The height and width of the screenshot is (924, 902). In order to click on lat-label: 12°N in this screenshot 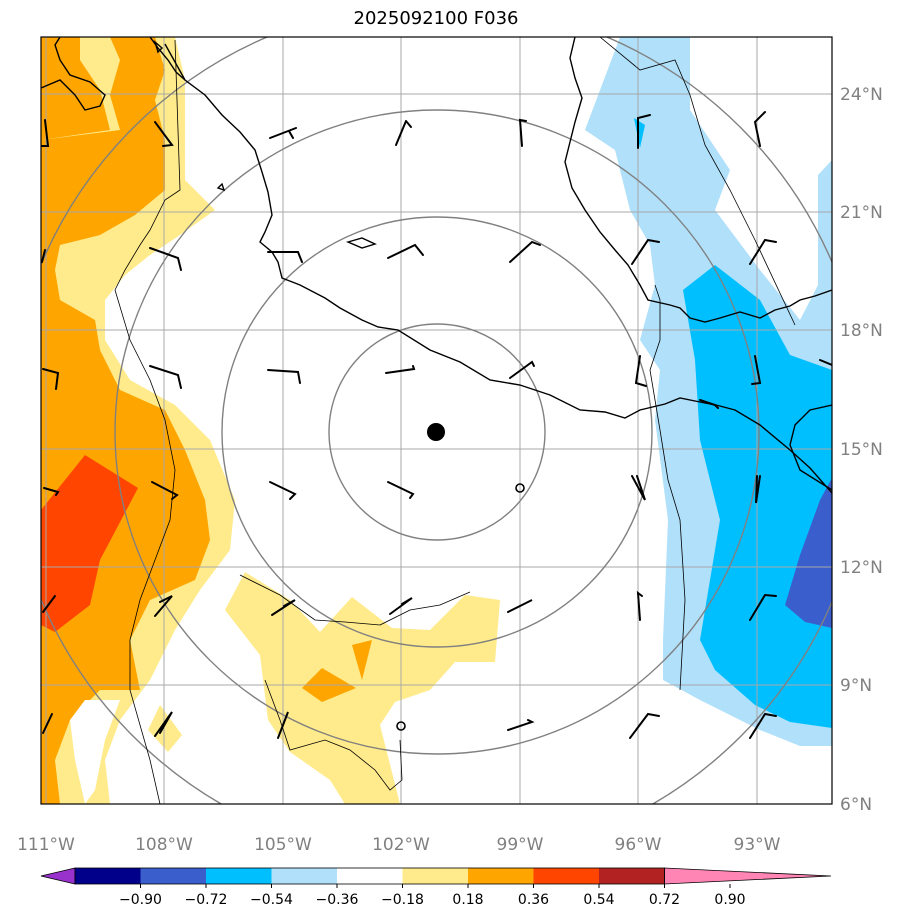, I will do `click(861, 568)`.